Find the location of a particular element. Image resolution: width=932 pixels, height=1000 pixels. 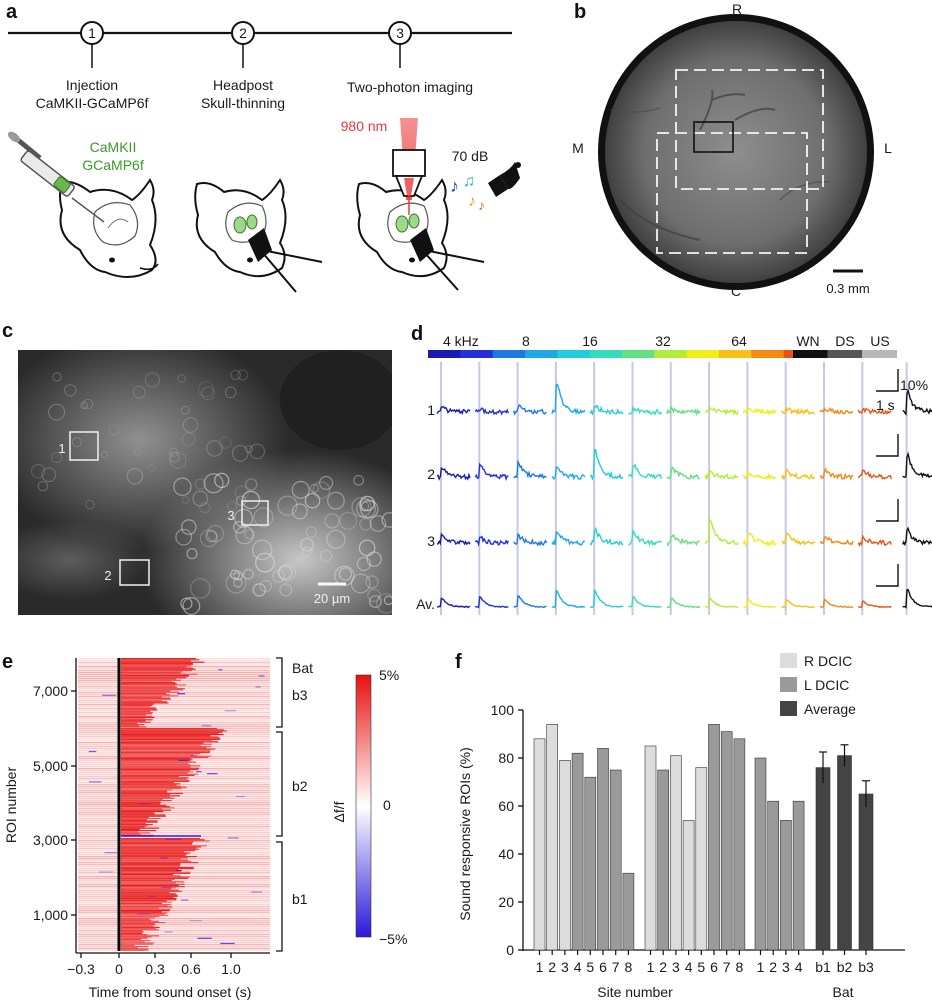

label-upsweep: US is located at coordinates (879, 341).